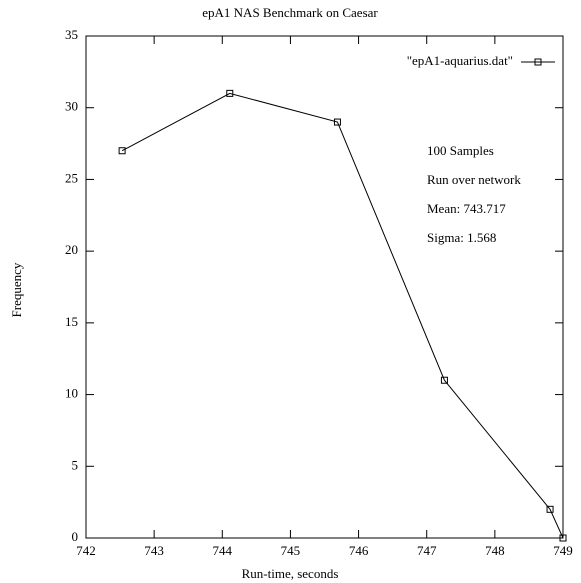 The height and width of the screenshot is (583, 581). What do you see at coordinates (359, 550) in the screenshot?
I see `x-tick-label: 746` at bounding box center [359, 550].